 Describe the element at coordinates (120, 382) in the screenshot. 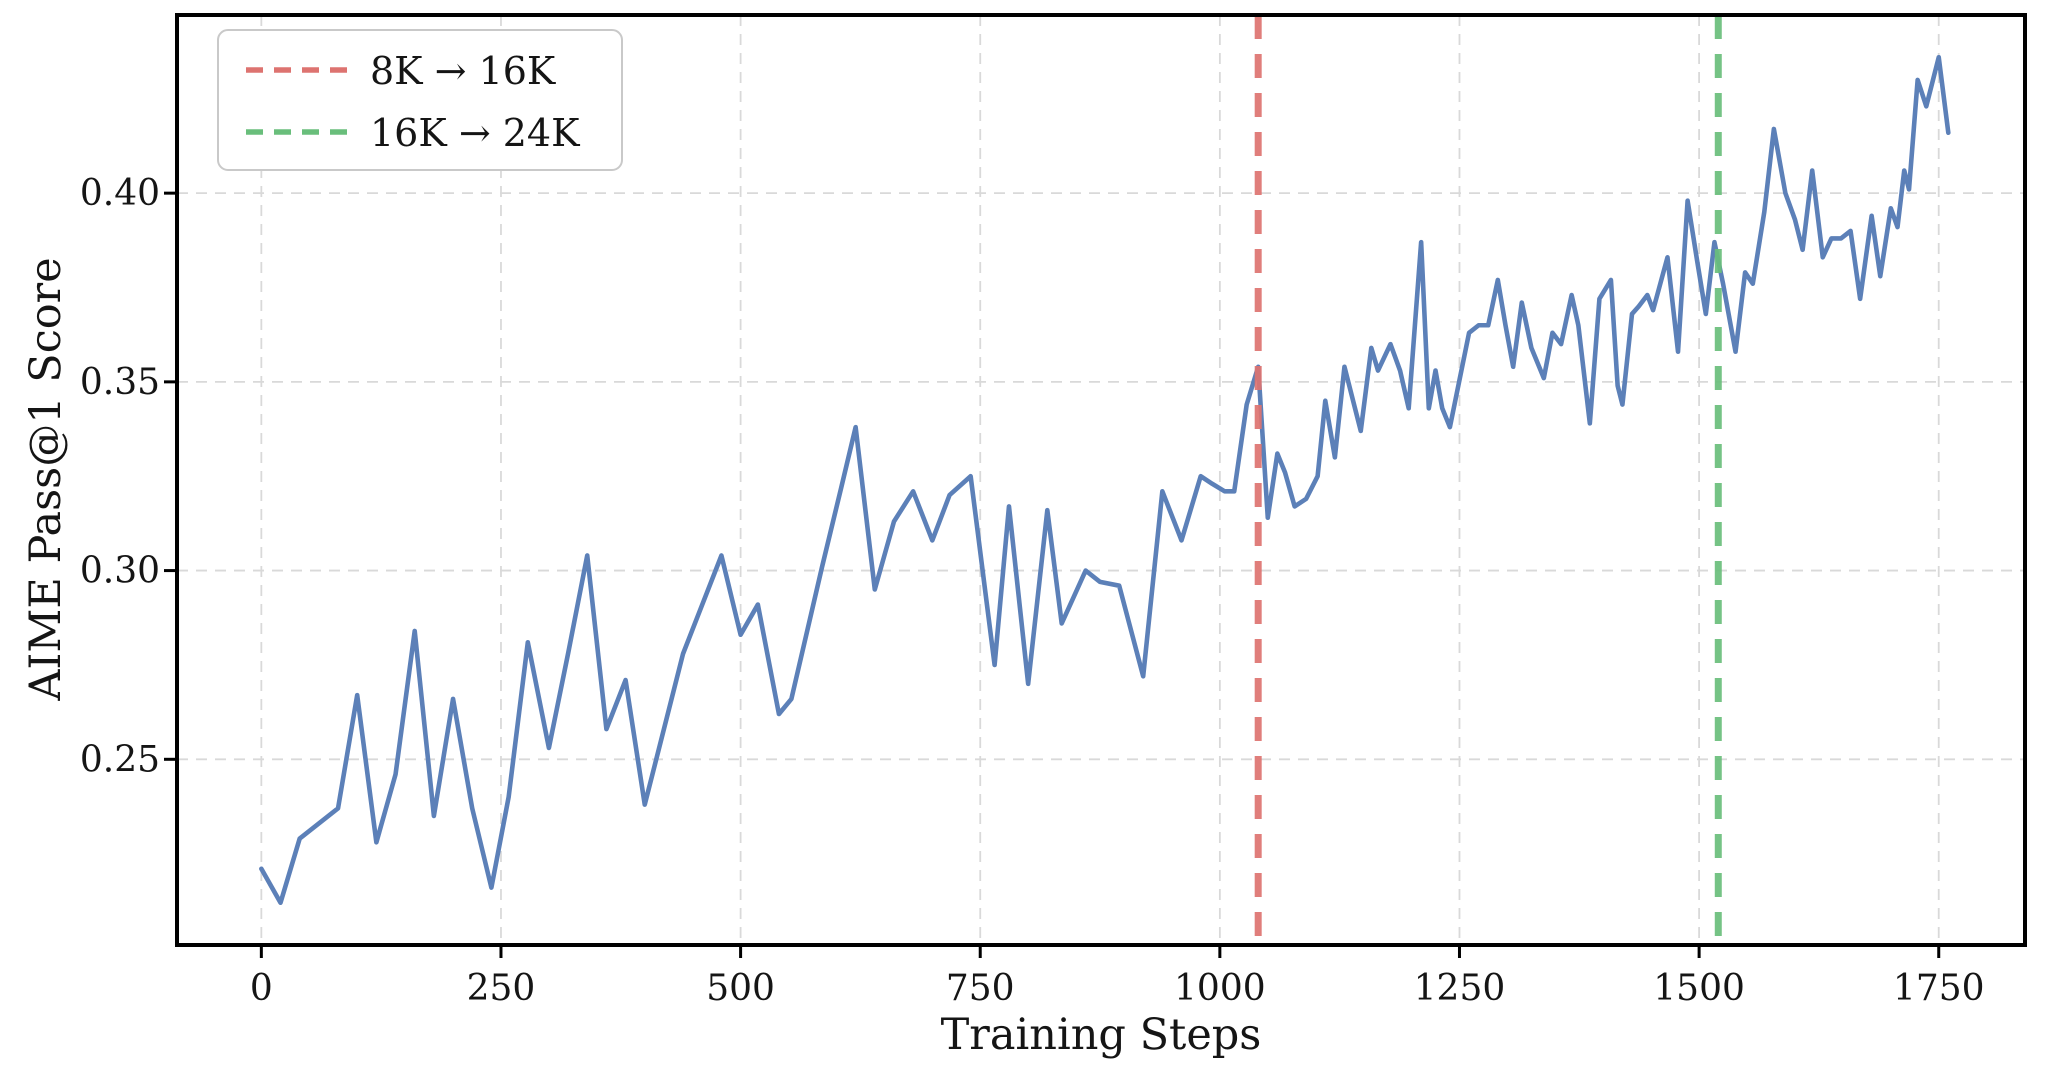

I see `y-tick-label: 0.35` at that location.